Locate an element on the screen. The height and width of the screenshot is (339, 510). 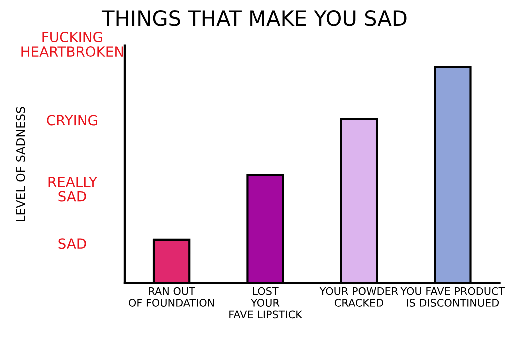
text: FUCKING HEARTBROKEN is located at coordinates (73, 45).